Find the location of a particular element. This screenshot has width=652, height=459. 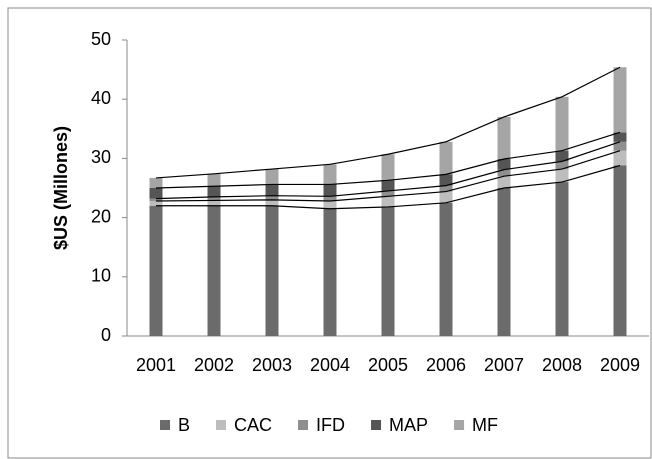

x-tick-label: 2001 is located at coordinates (156, 365).